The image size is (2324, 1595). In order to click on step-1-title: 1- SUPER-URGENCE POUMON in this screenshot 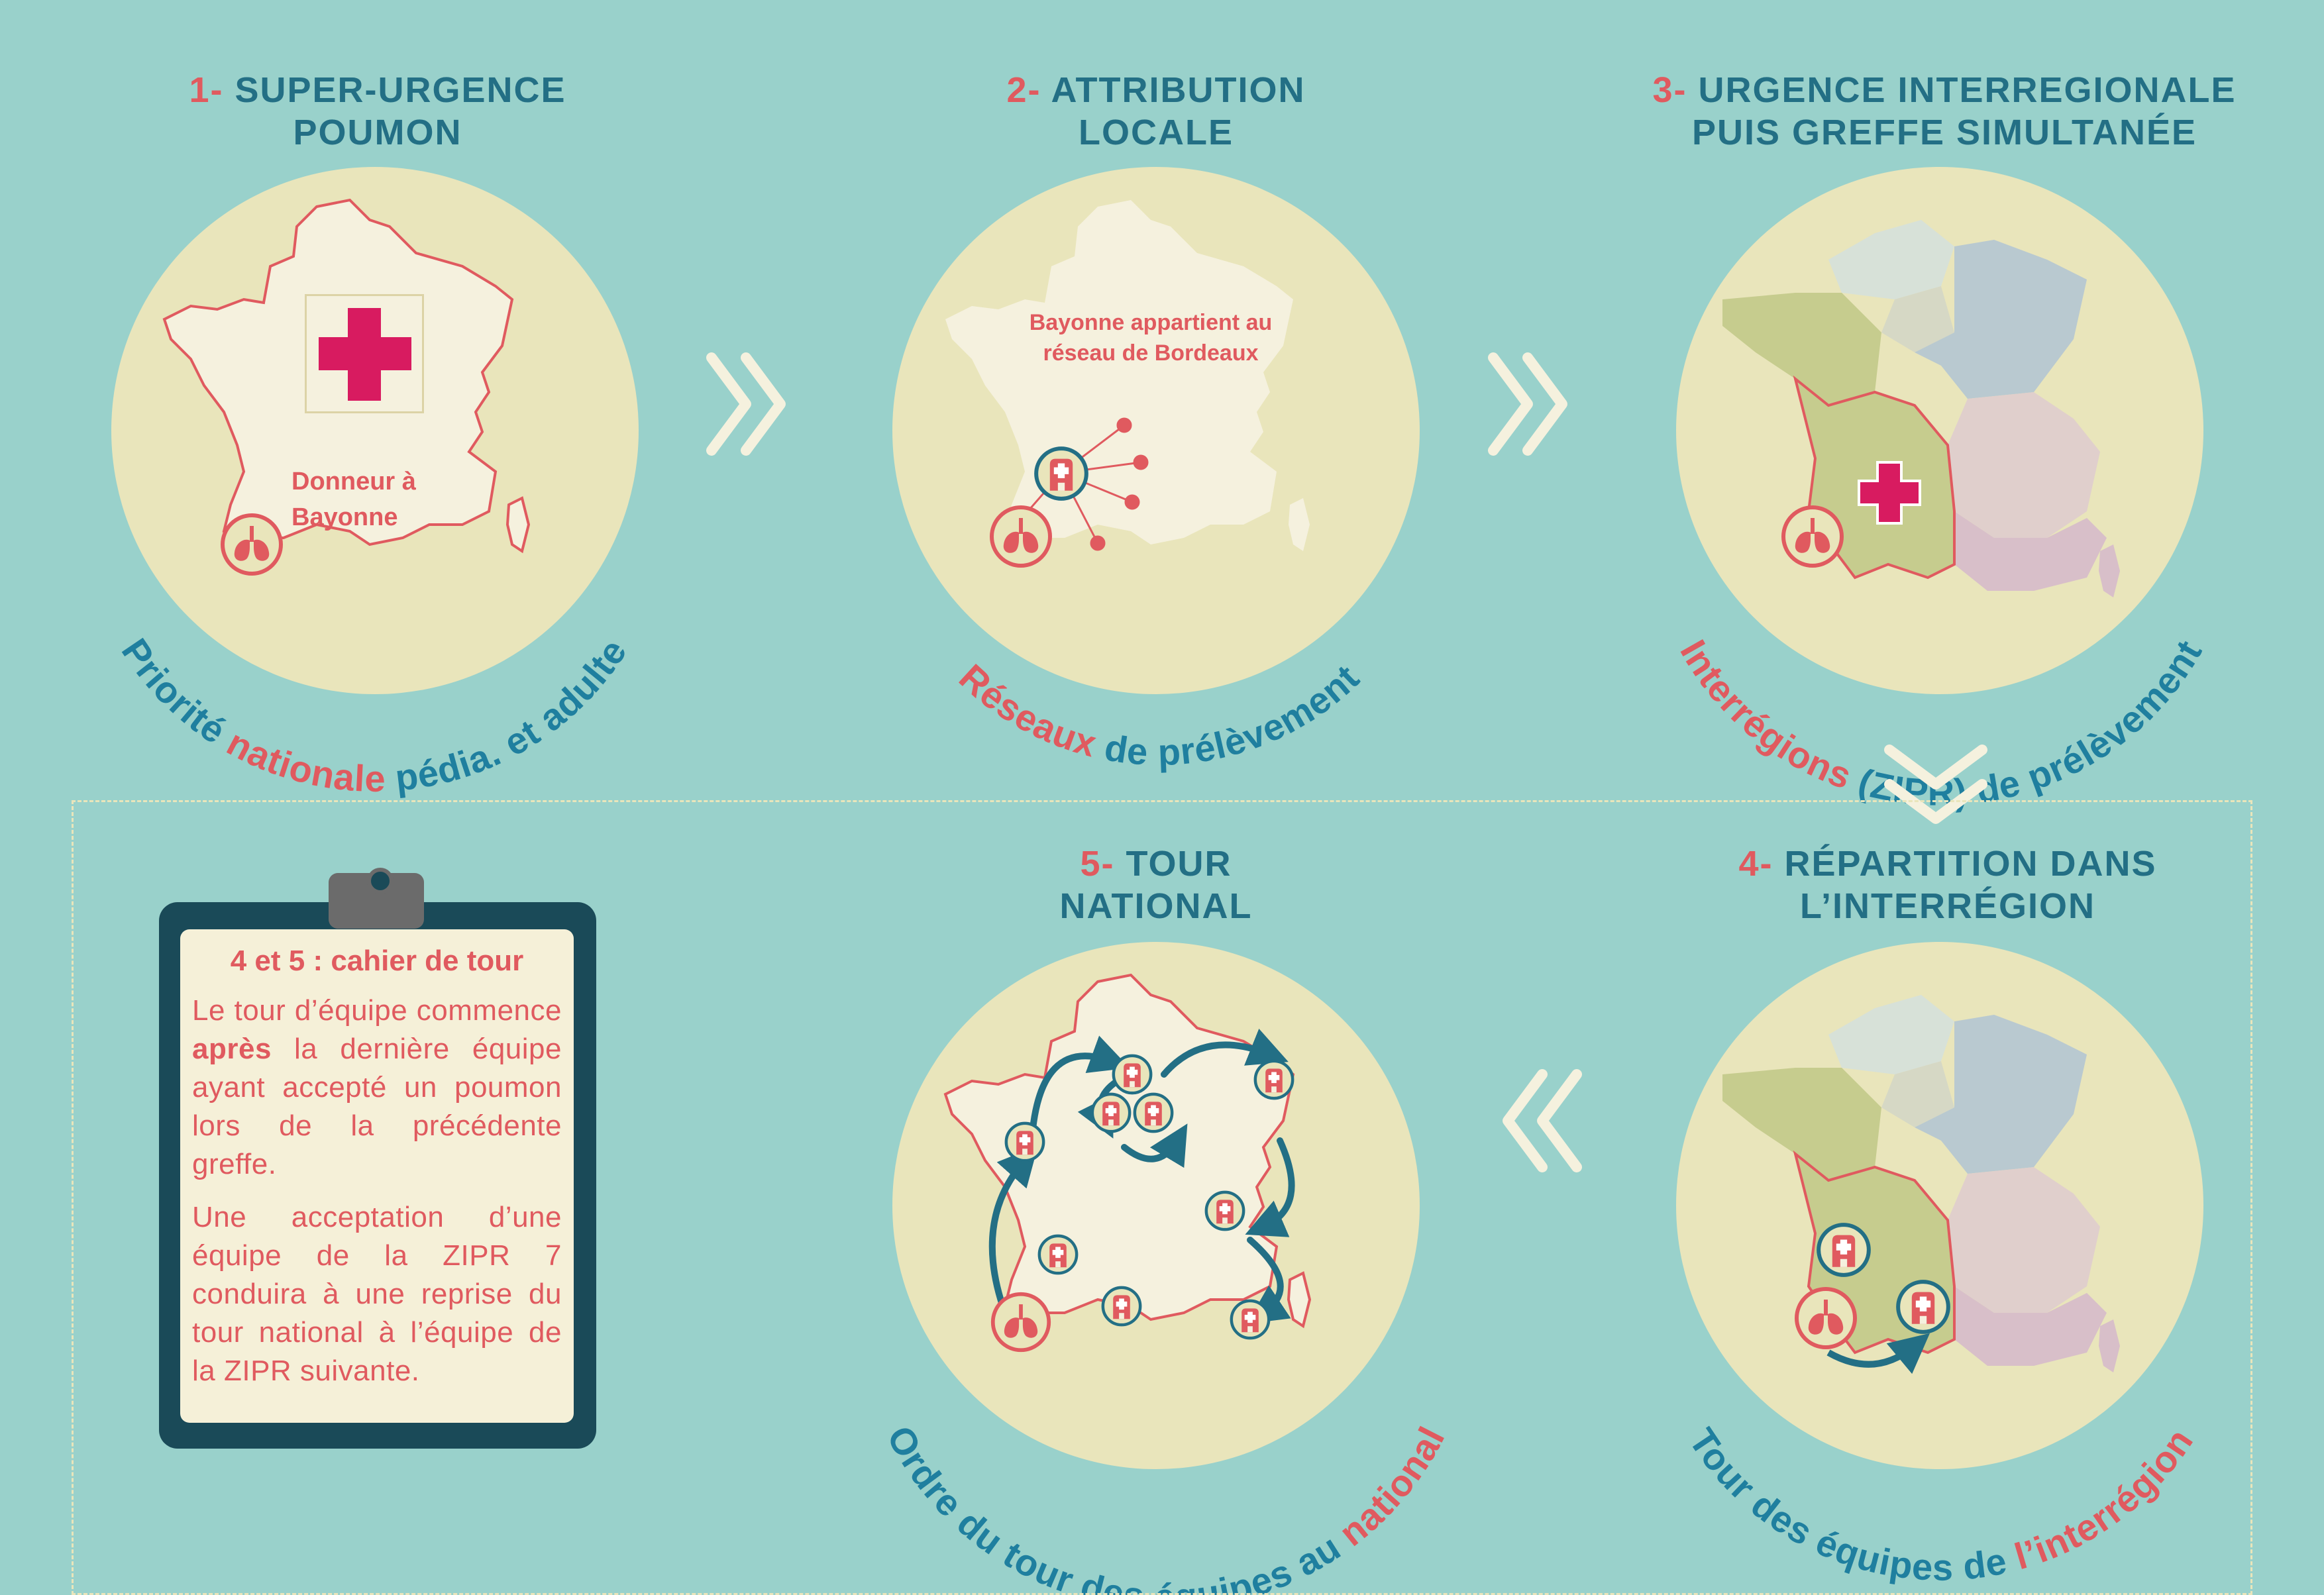, I will do `click(378, 111)`.